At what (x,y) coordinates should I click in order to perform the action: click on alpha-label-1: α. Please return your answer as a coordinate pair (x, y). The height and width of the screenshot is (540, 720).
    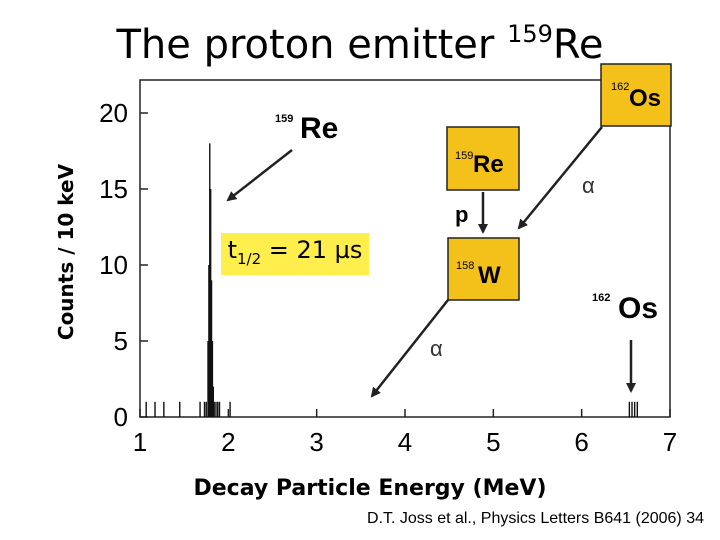
    Looking at the image, I should click on (588, 185).